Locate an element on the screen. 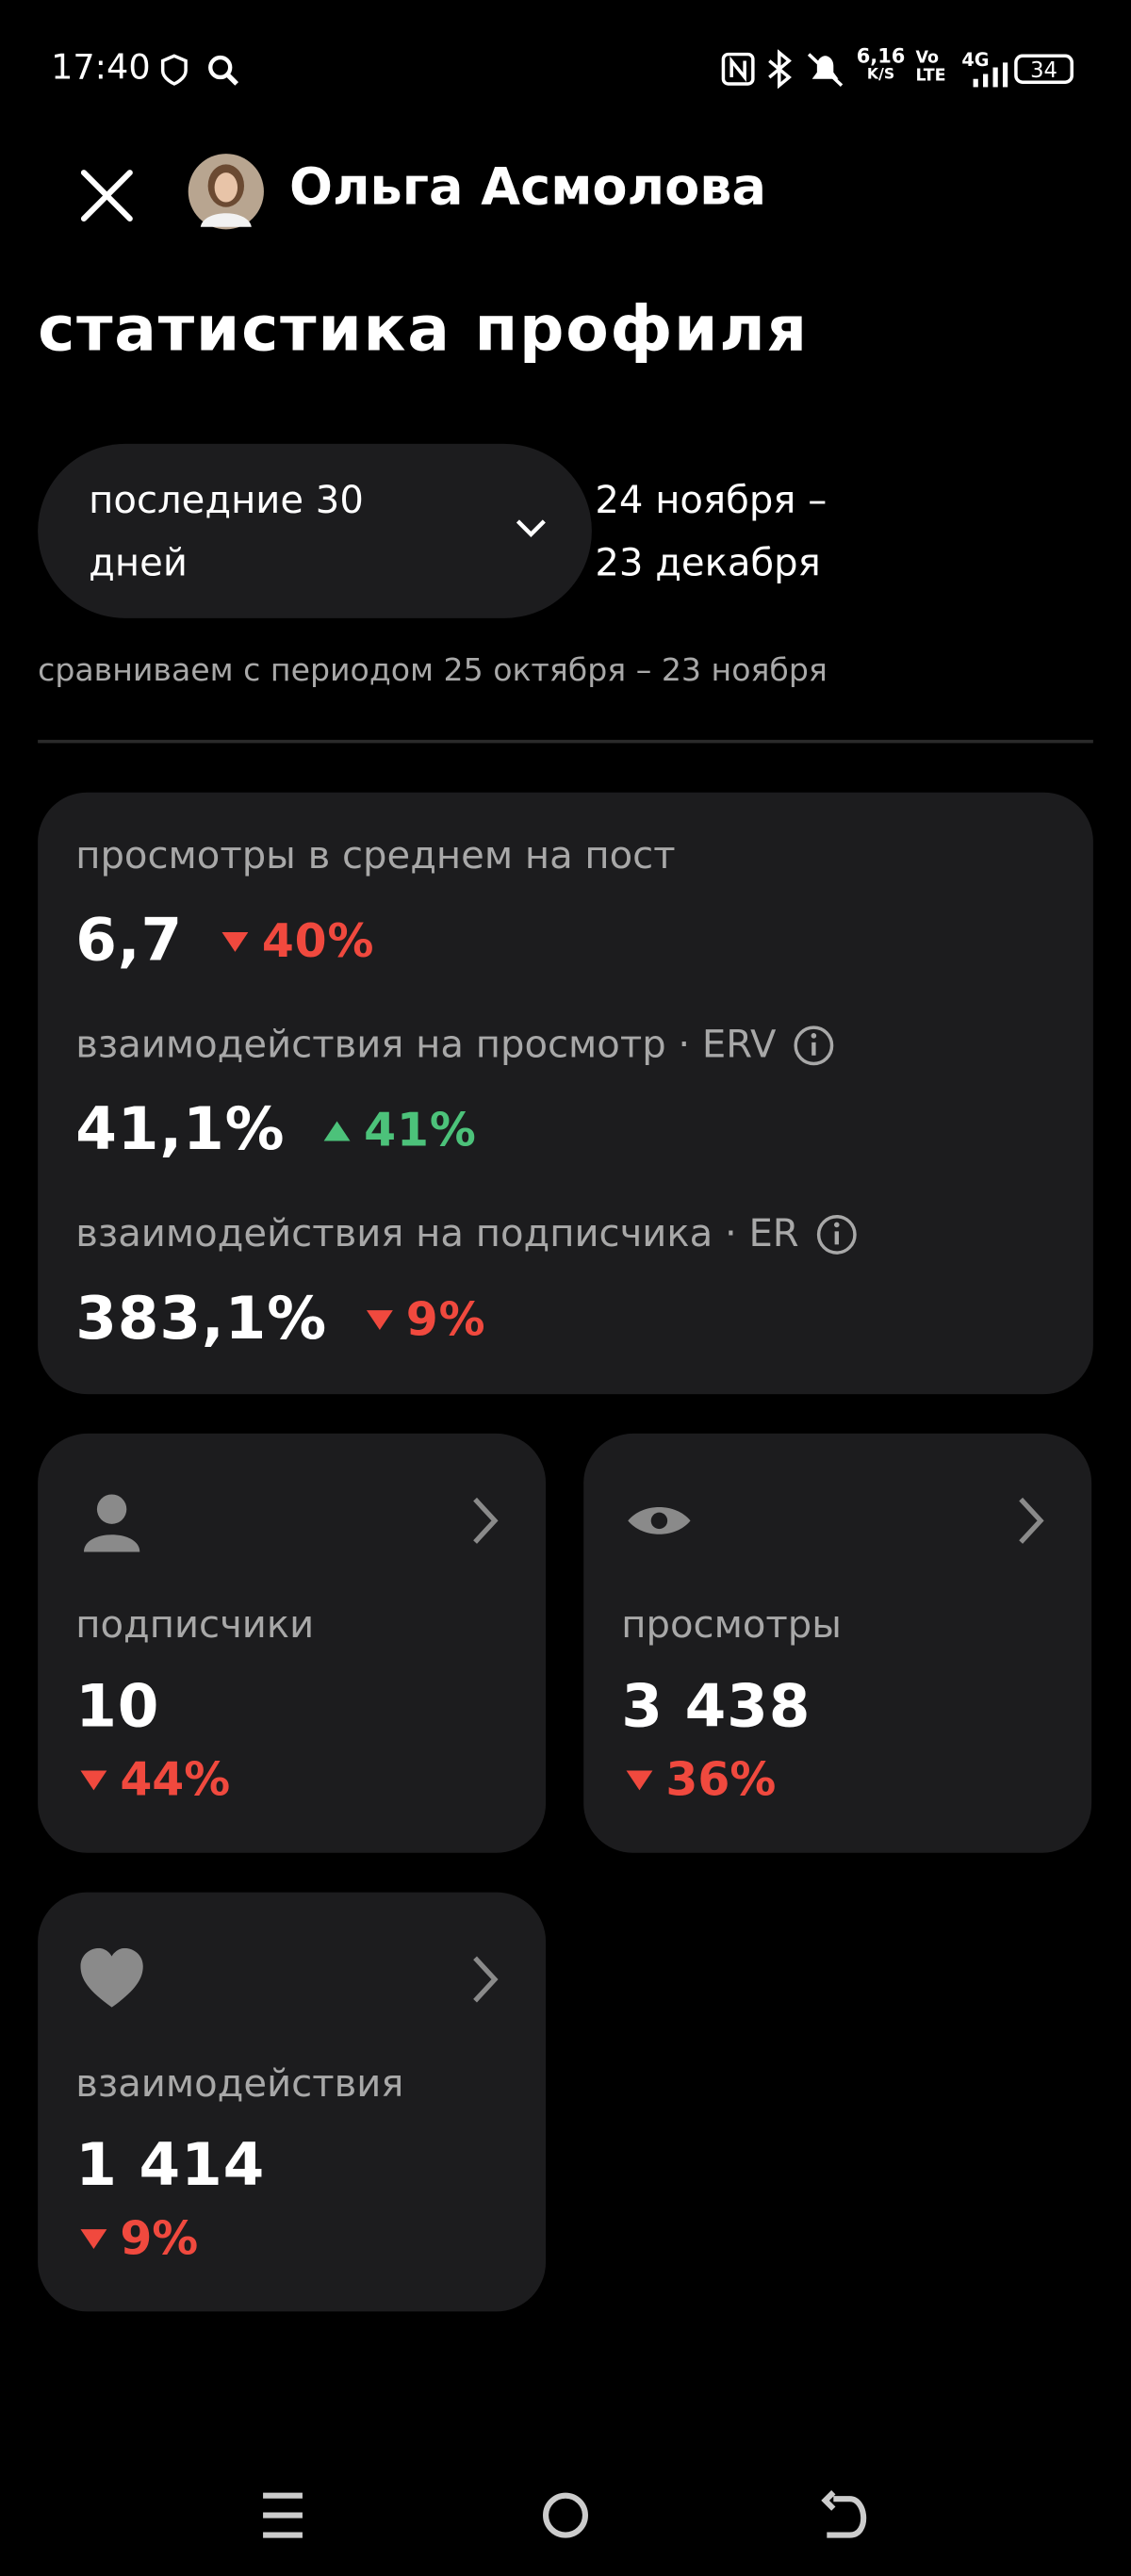  metric-value: 383,1% 9% is located at coordinates (280, 1320).